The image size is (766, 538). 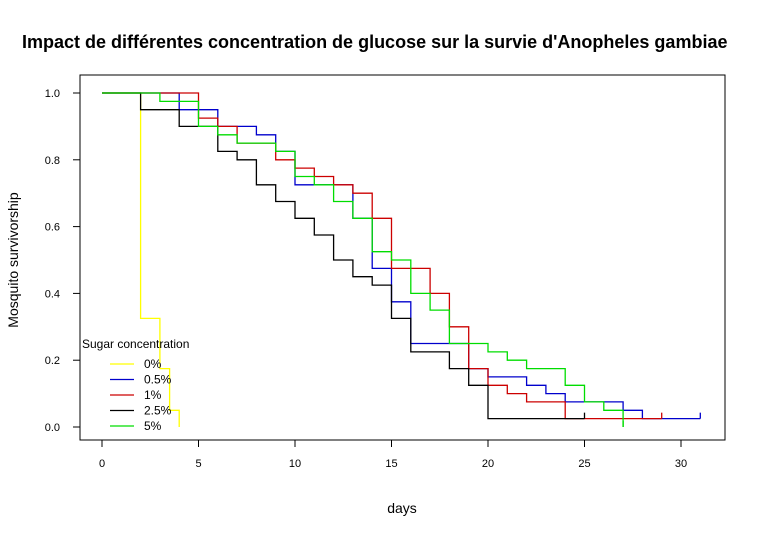 What do you see at coordinates (102, 464) in the screenshot?
I see `x-tick-label: 0` at bounding box center [102, 464].